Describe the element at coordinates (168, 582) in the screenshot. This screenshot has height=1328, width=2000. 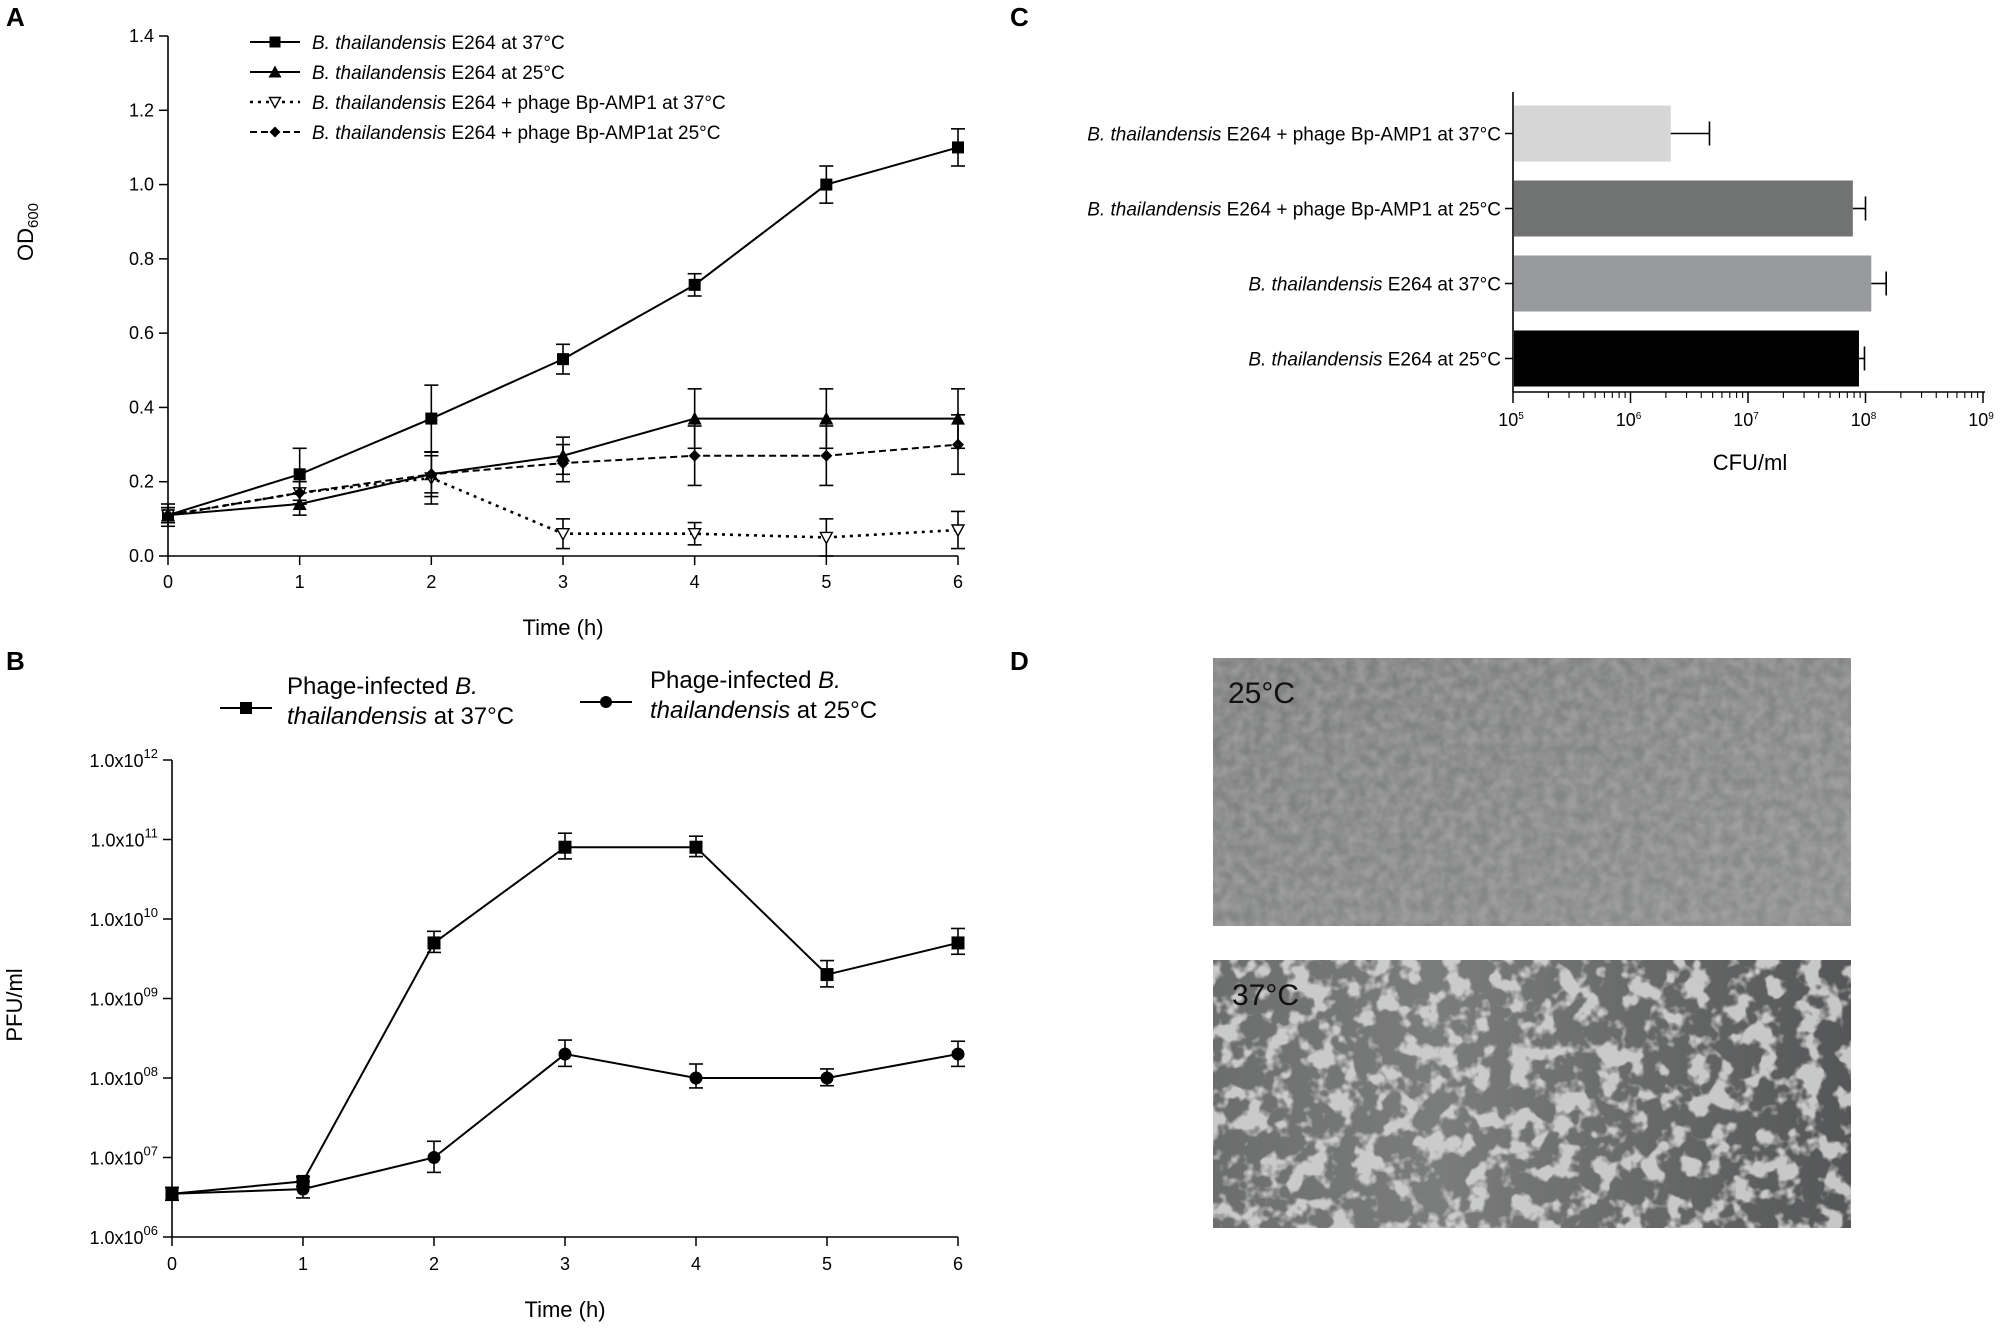
I see `x-tick-label: 0` at that location.